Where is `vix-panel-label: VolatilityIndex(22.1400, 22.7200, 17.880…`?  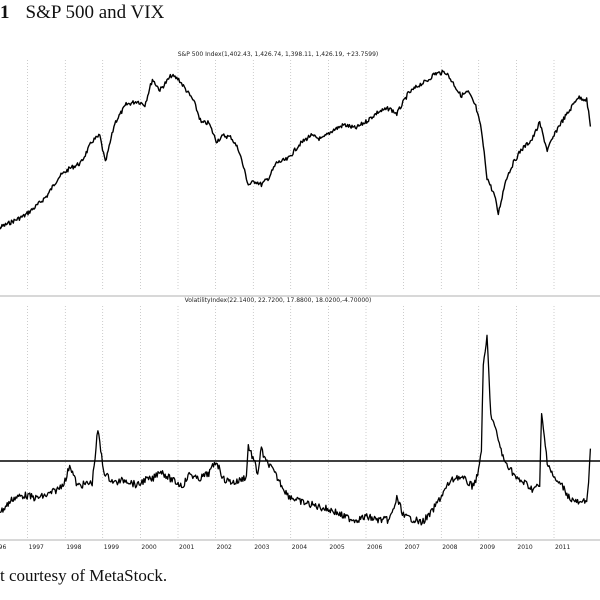
vix-panel-label: VolatilityIndex(22.1400, 22.7200, 17.880… is located at coordinates (278, 300).